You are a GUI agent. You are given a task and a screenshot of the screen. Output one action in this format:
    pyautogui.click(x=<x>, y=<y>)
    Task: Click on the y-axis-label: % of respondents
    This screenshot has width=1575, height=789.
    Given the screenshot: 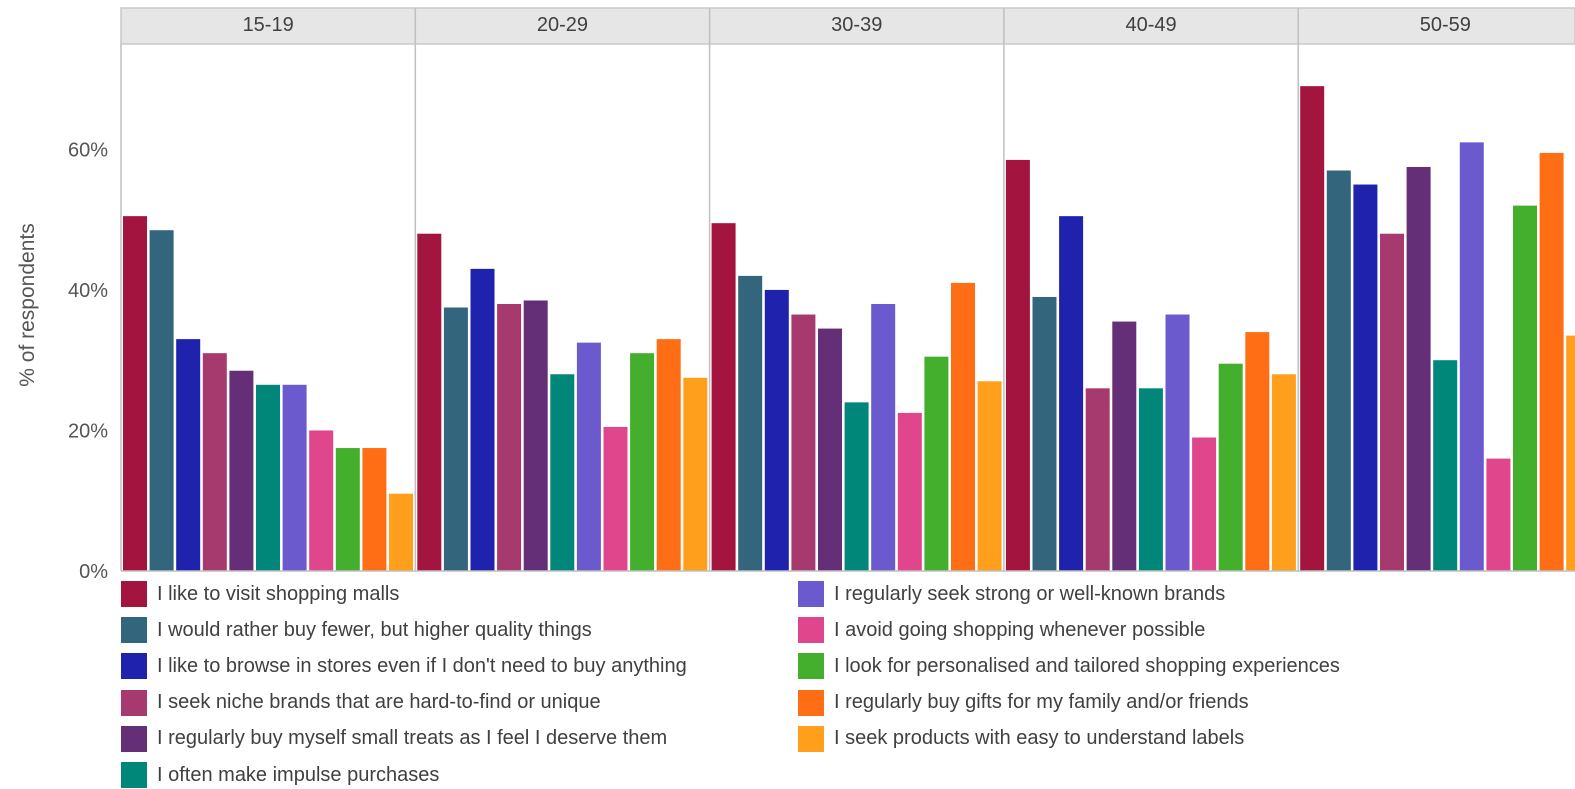 What is the action you would take?
    pyautogui.click(x=27, y=304)
    